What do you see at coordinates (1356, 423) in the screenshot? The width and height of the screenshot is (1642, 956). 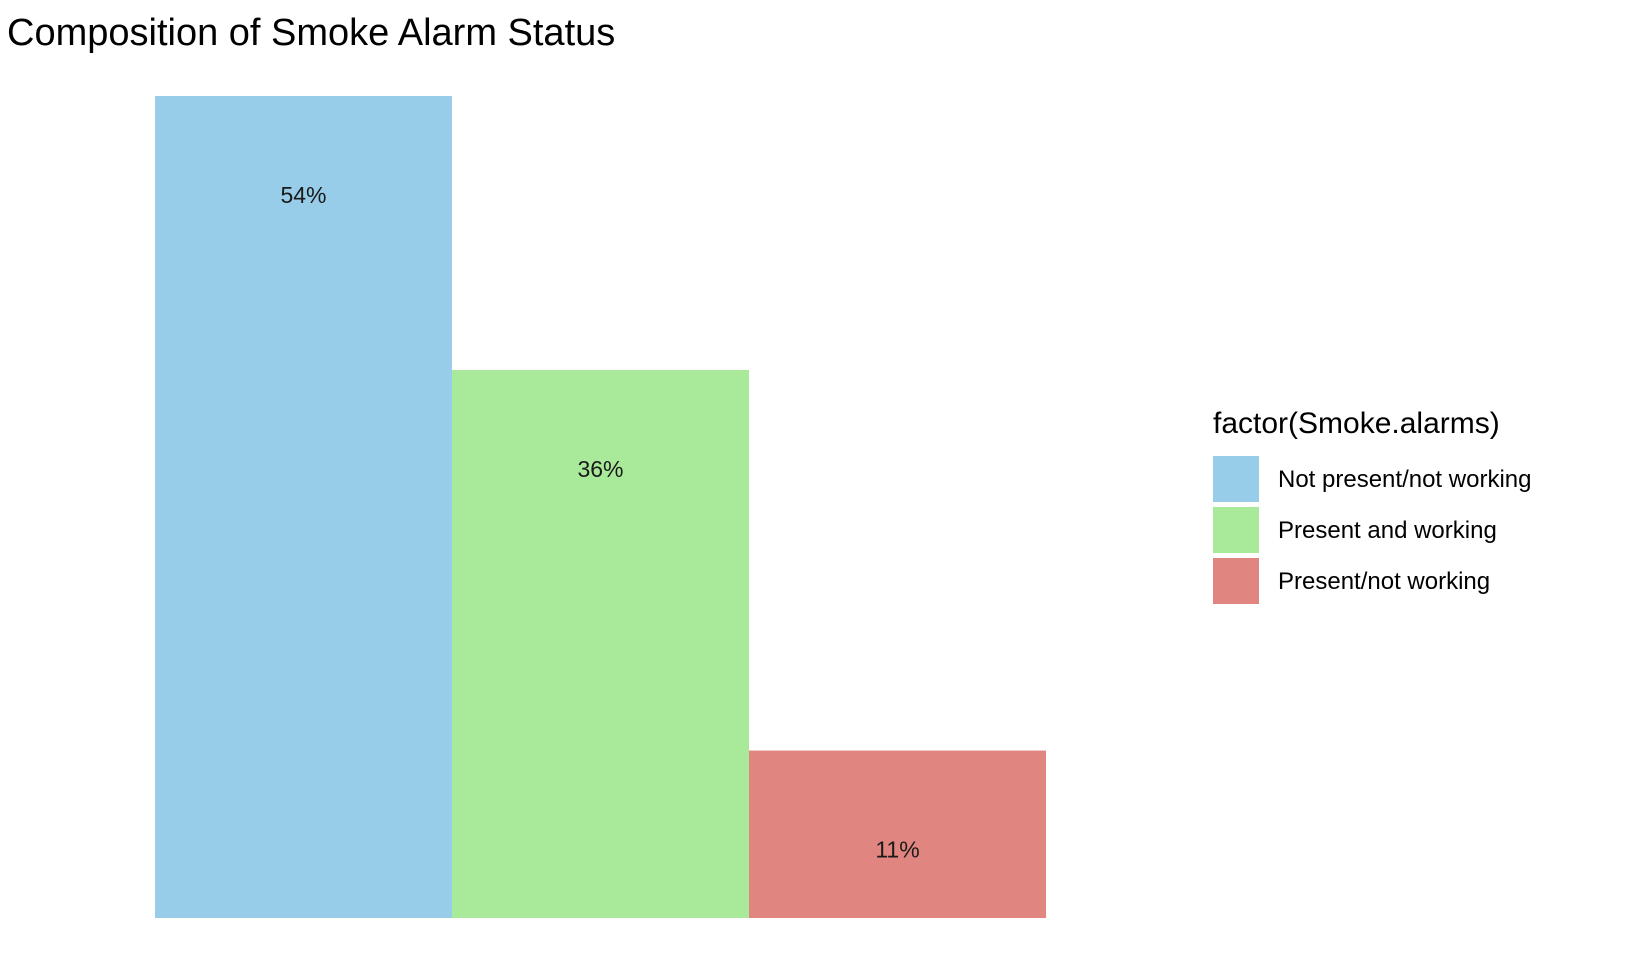 I see `legend-title: factor(Smoke.alarms)` at bounding box center [1356, 423].